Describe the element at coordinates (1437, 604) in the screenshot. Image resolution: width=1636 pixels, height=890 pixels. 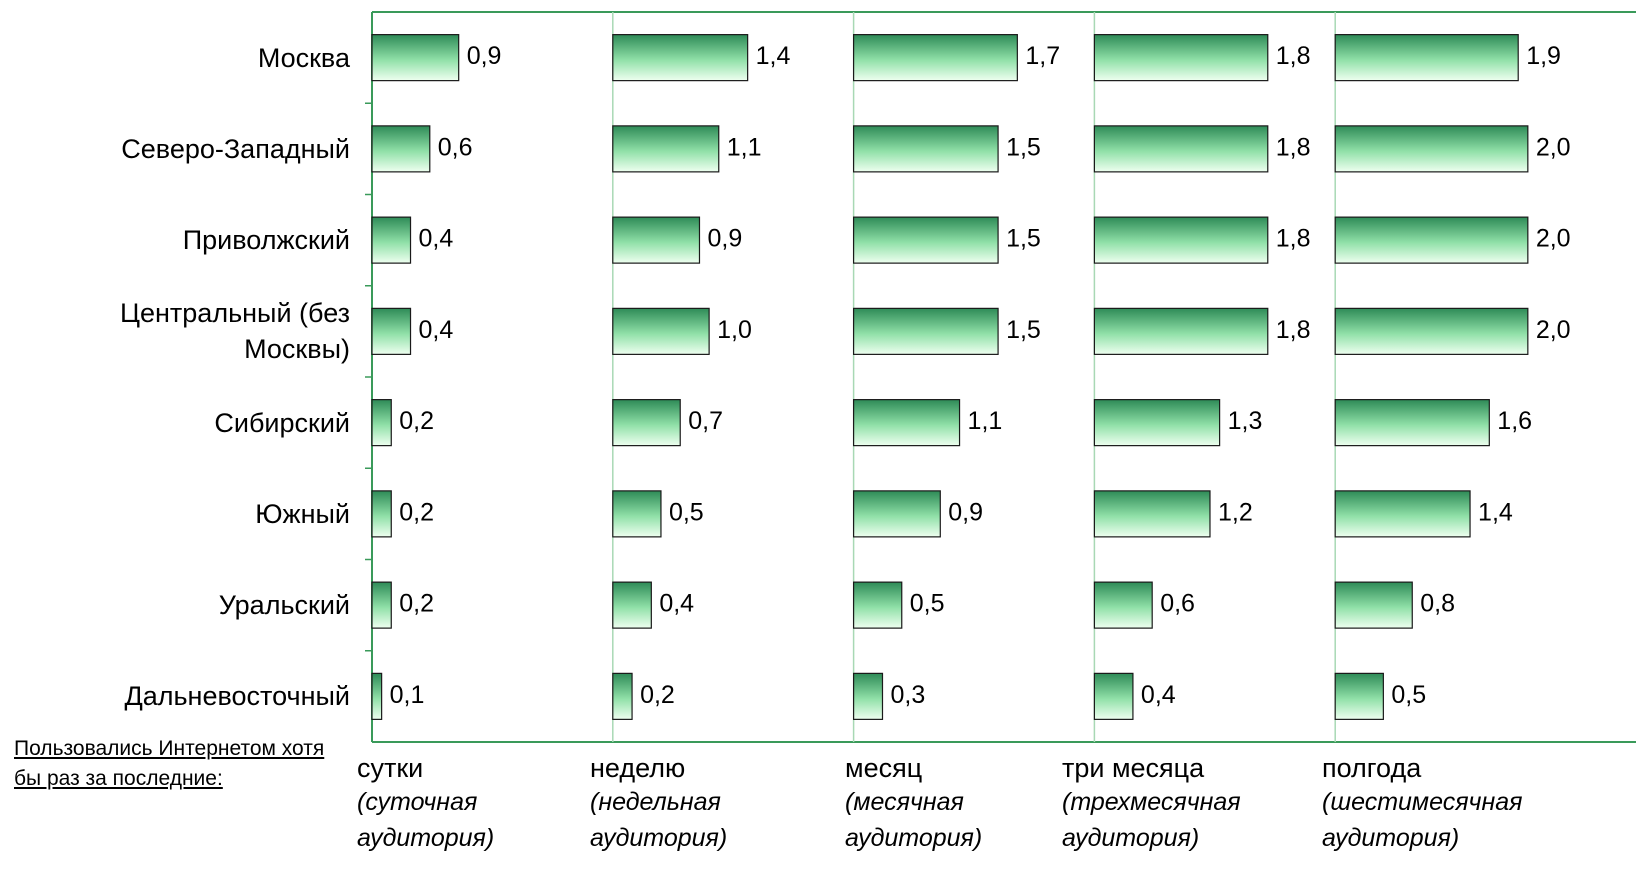
I see `value-label: 0,8` at that location.